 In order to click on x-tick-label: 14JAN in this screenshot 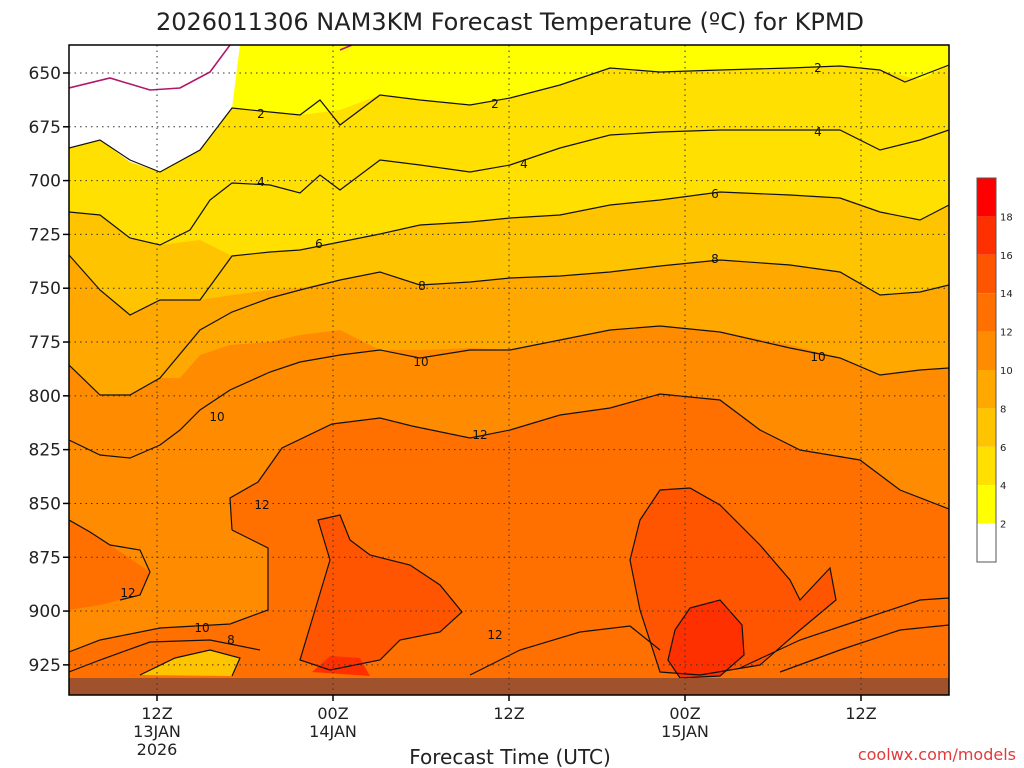, I will do `click(333, 731)`.